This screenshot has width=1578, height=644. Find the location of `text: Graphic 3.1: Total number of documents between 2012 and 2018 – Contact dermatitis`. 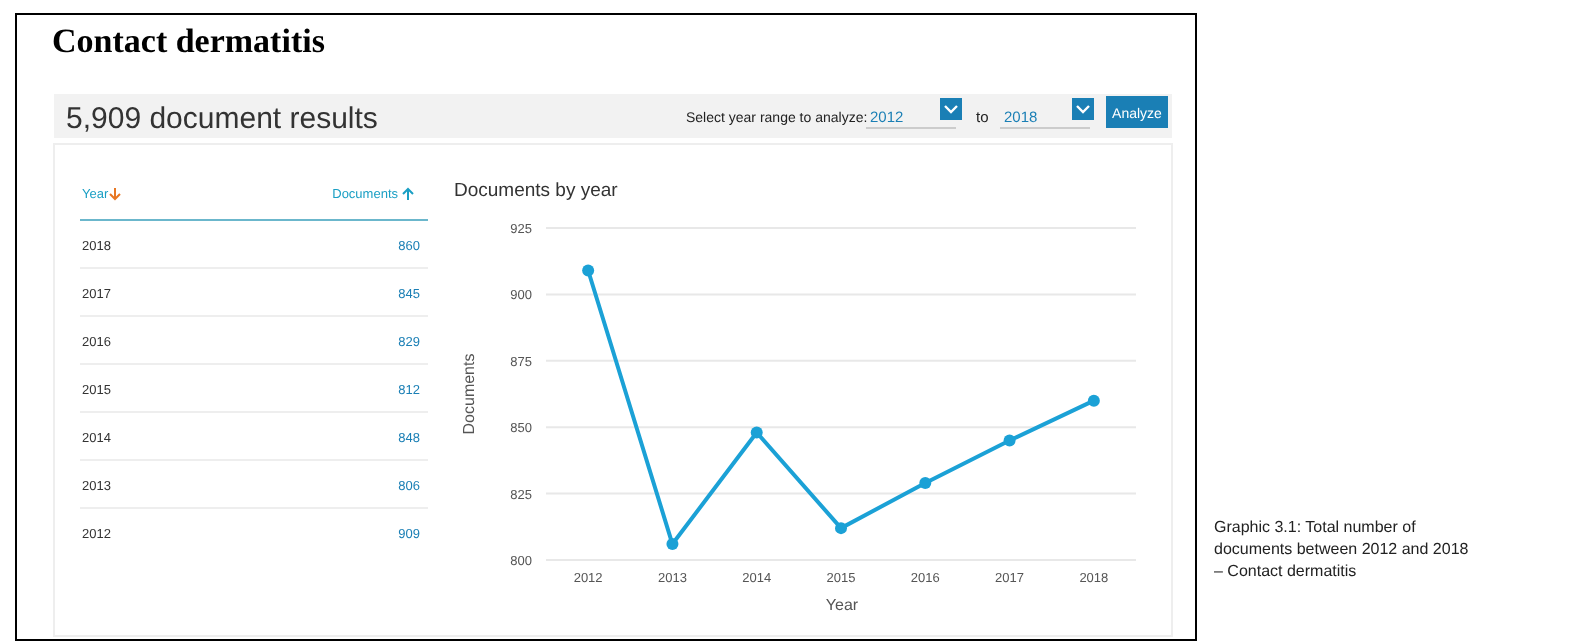

text: Graphic 3.1: Total number of documents between 2012 and 2018 – Contact dermatitis is located at coordinates (1342, 549).